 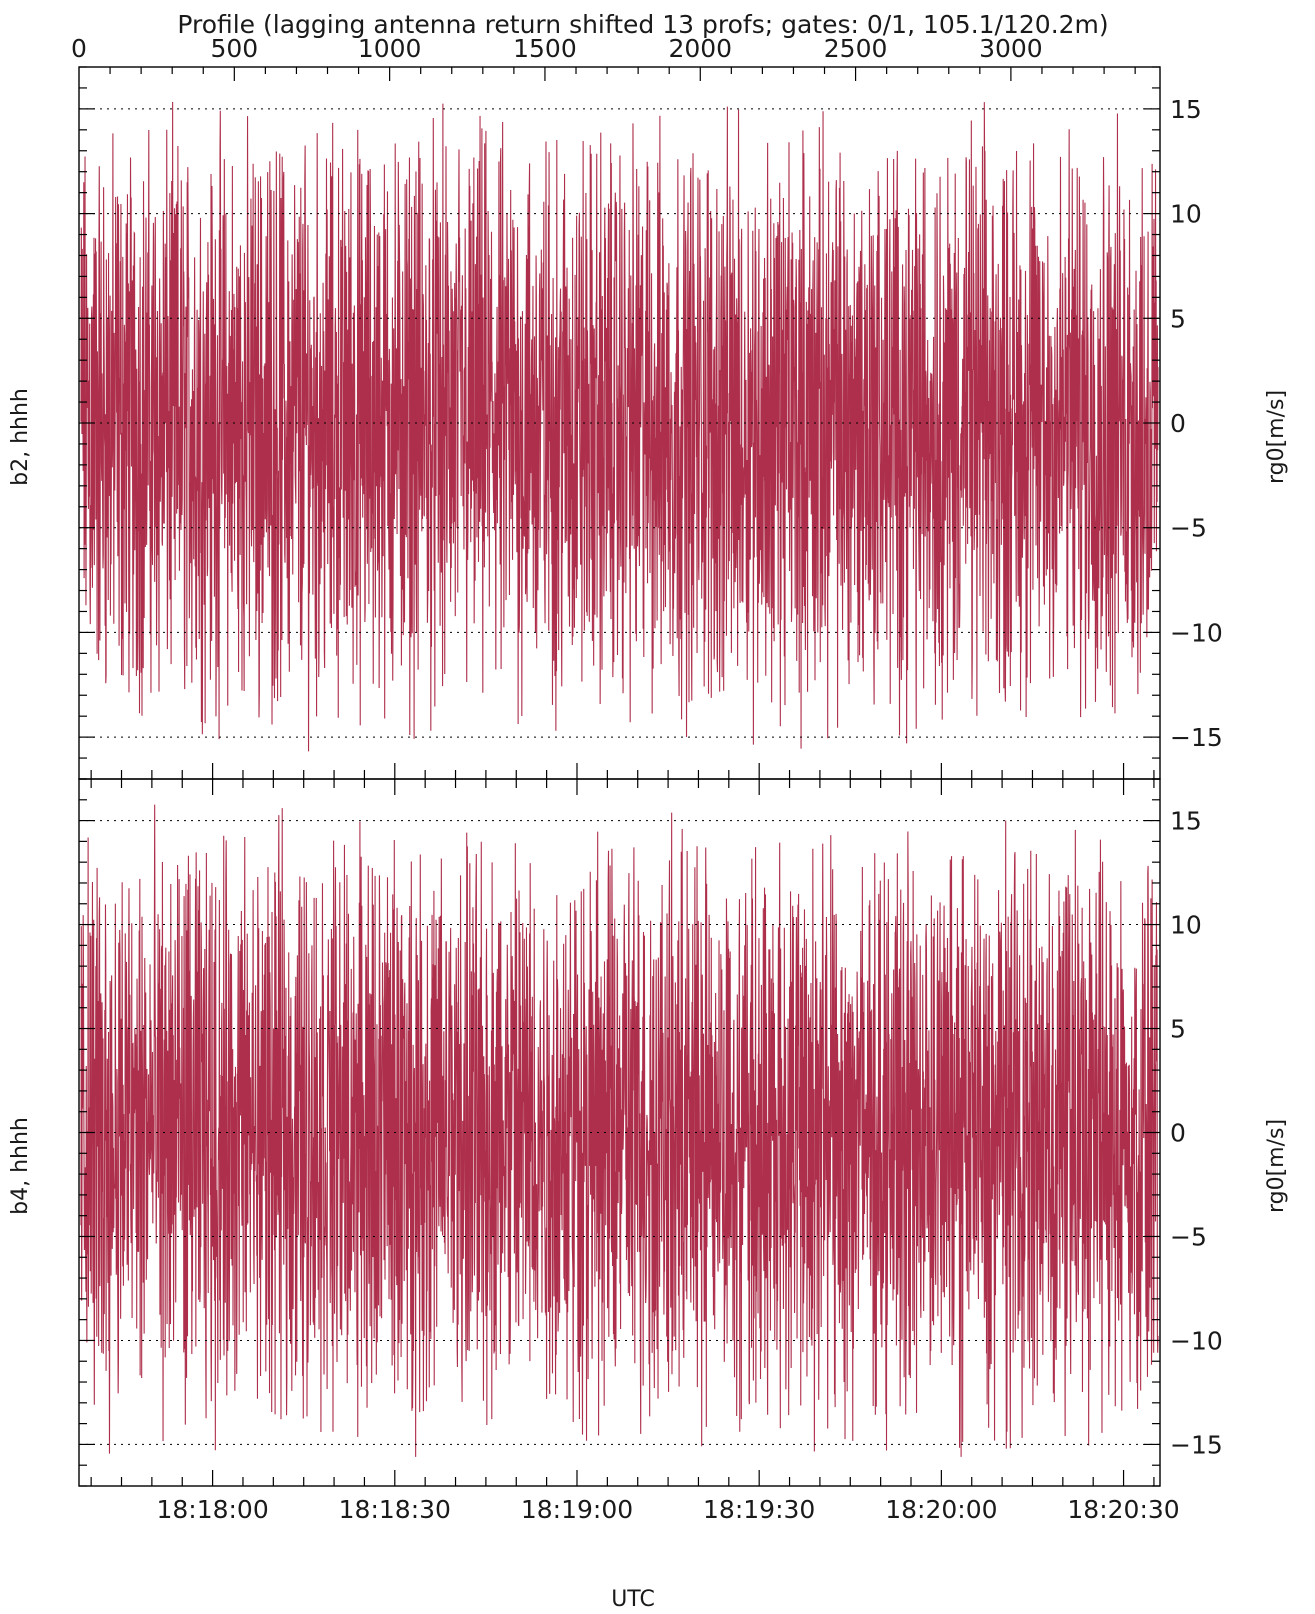 What do you see at coordinates (603, 57) in the screenshot?
I see `top-axis: 0 500 1000 1500 2000 2500 3000` at bounding box center [603, 57].